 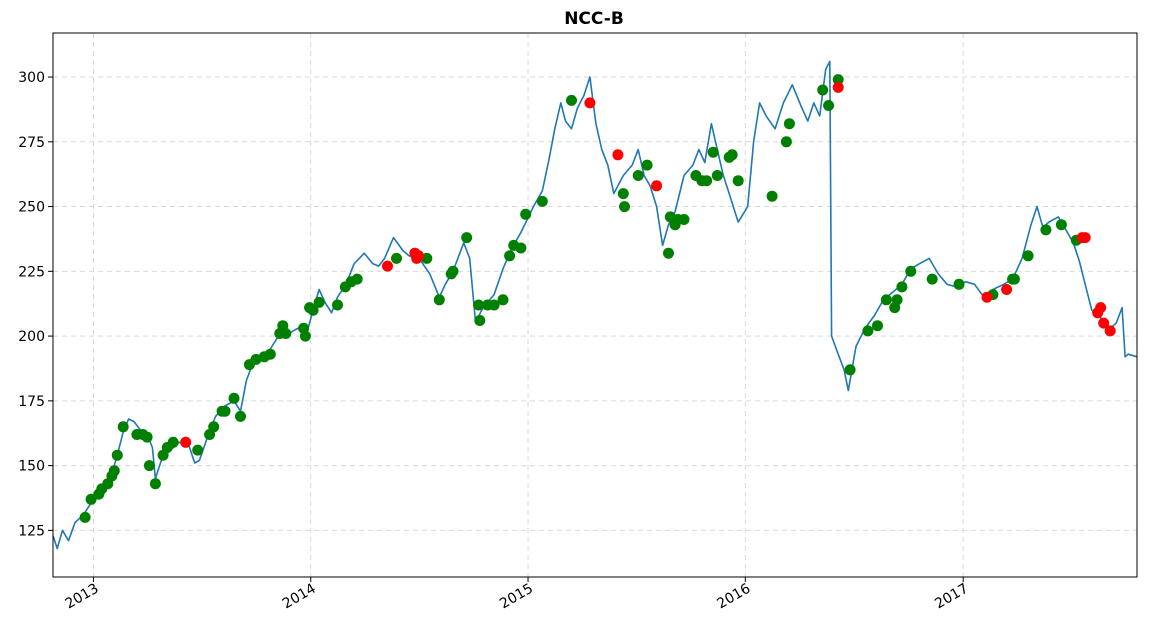 What do you see at coordinates (31, 531) in the screenshot?
I see `y-tick-label: 125` at bounding box center [31, 531].